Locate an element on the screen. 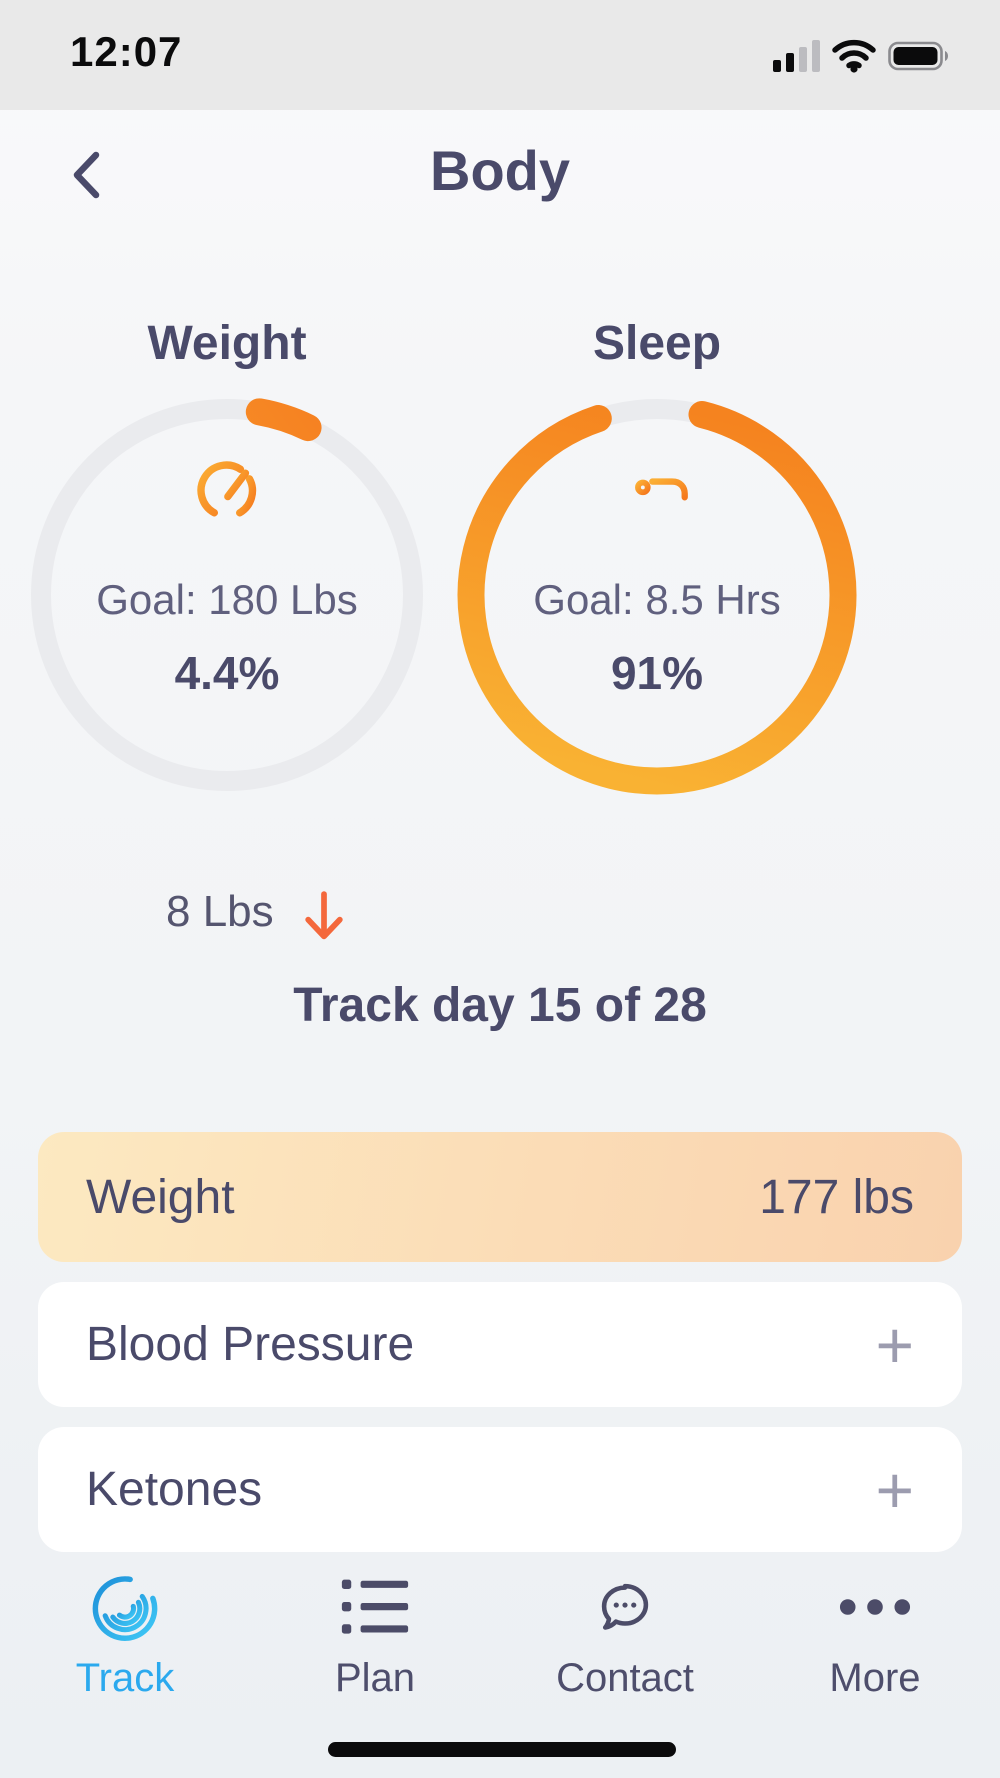  tab-plan: Plan is located at coordinates (375, 1641).